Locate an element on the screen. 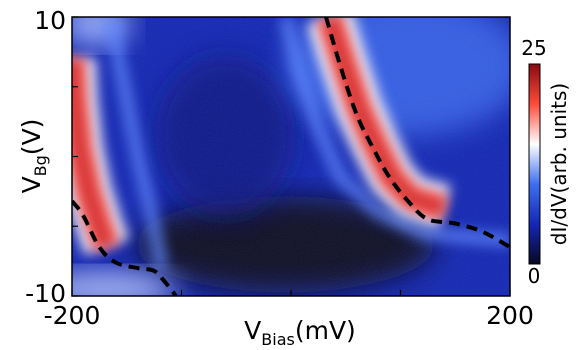  x-axis-title-unit: (mV) is located at coordinates (325, 330).